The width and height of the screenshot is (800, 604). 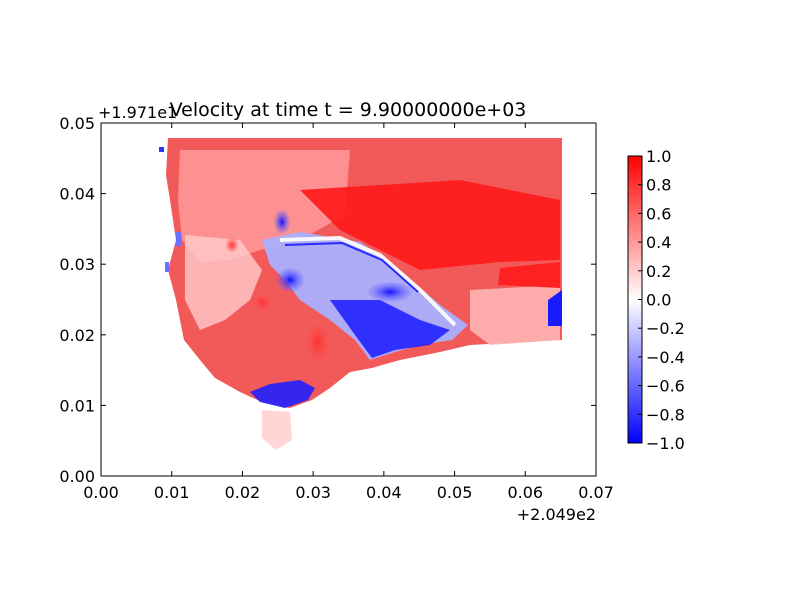 What do you see at coordinates (77, 123) in the screenshot?
I see `y-tick-label: 0.05` at bounding box center [77, 123].